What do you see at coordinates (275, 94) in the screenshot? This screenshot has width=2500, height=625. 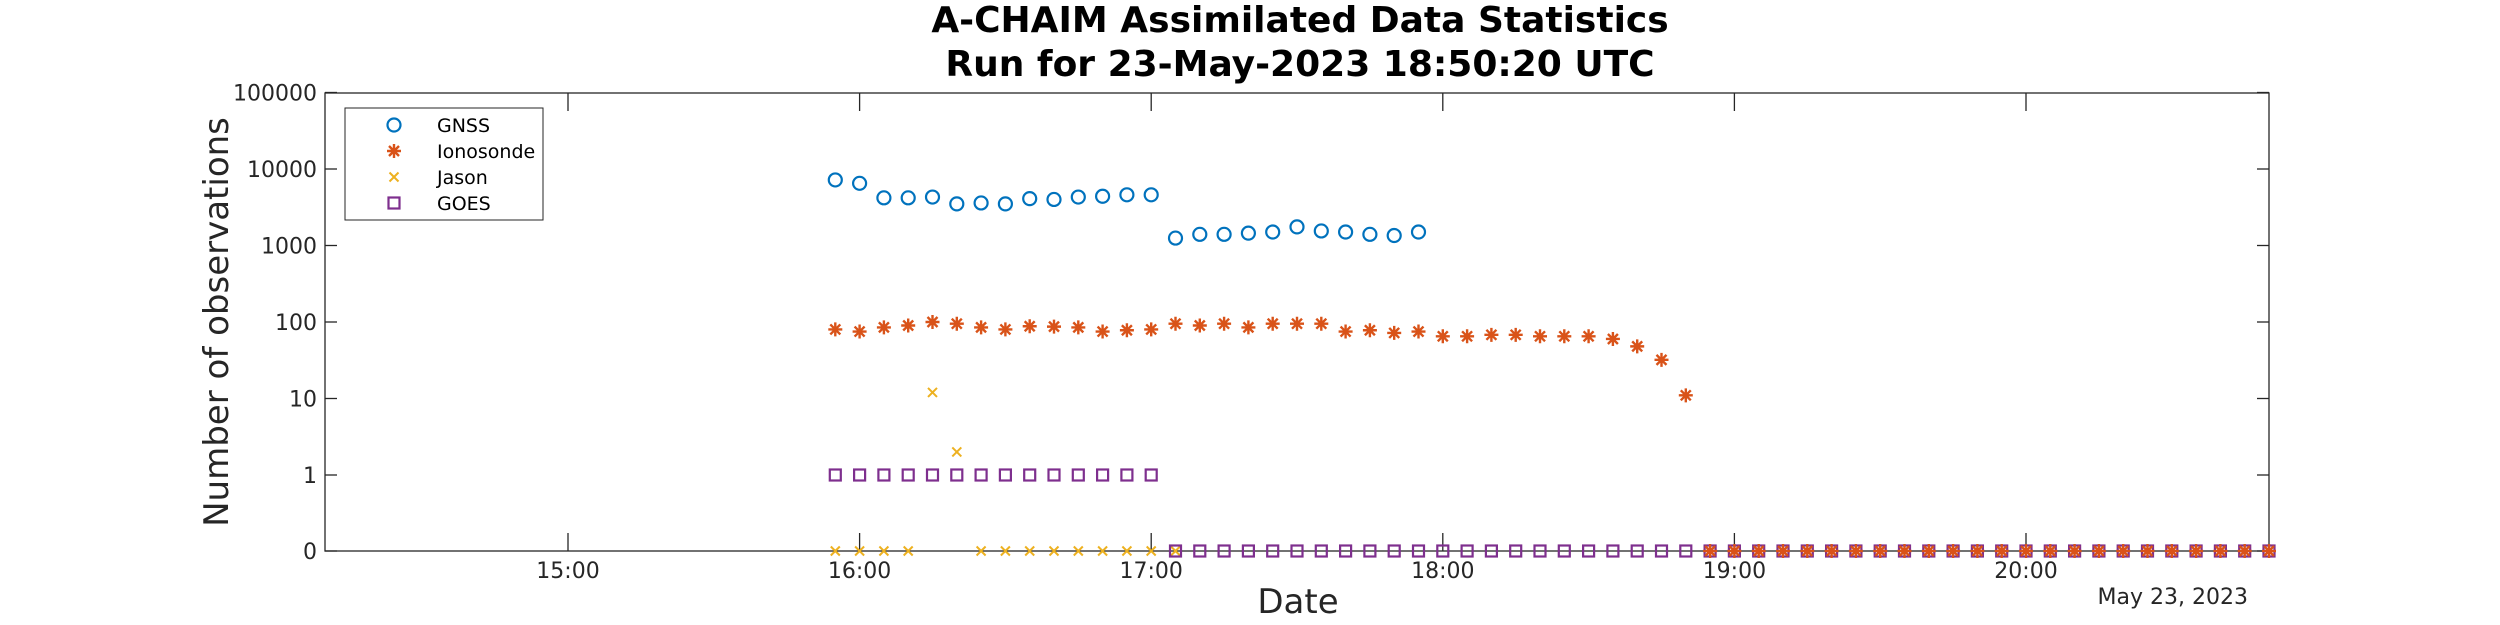 I see `y-tick-label: 100000` at bounding box center [275, 94].